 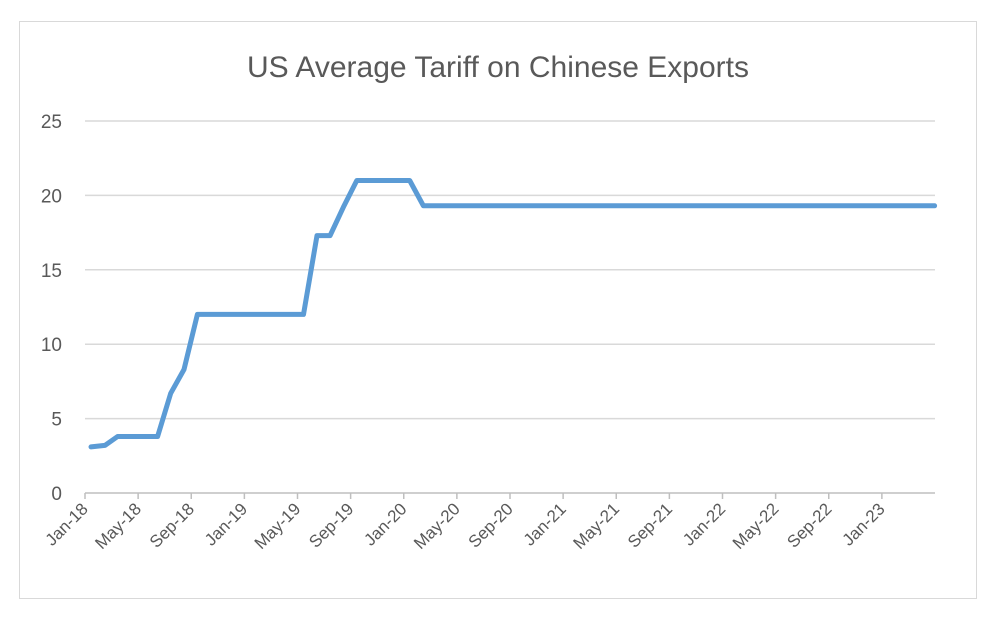 What do you see at coordinates (385, 524) in the screenshot?
I see `x-tick-label: Jan-20` at bounding box center [385, 524].